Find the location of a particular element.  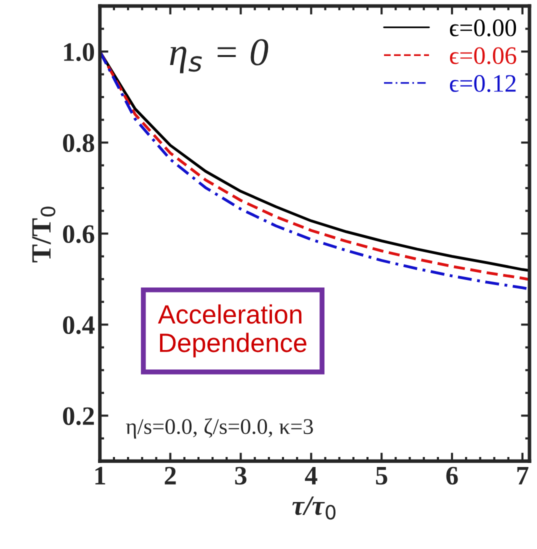

x-tick-label: 5 is located at coordinates (382, 476).